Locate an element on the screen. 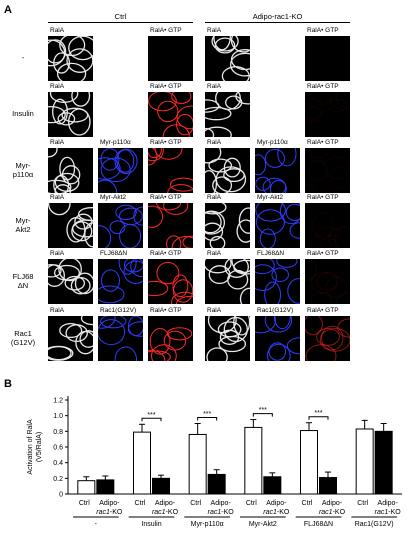 The height and width of the screenshot is (550, 413). y-tick-label: 0.2 is located at coordinates (58, 479).